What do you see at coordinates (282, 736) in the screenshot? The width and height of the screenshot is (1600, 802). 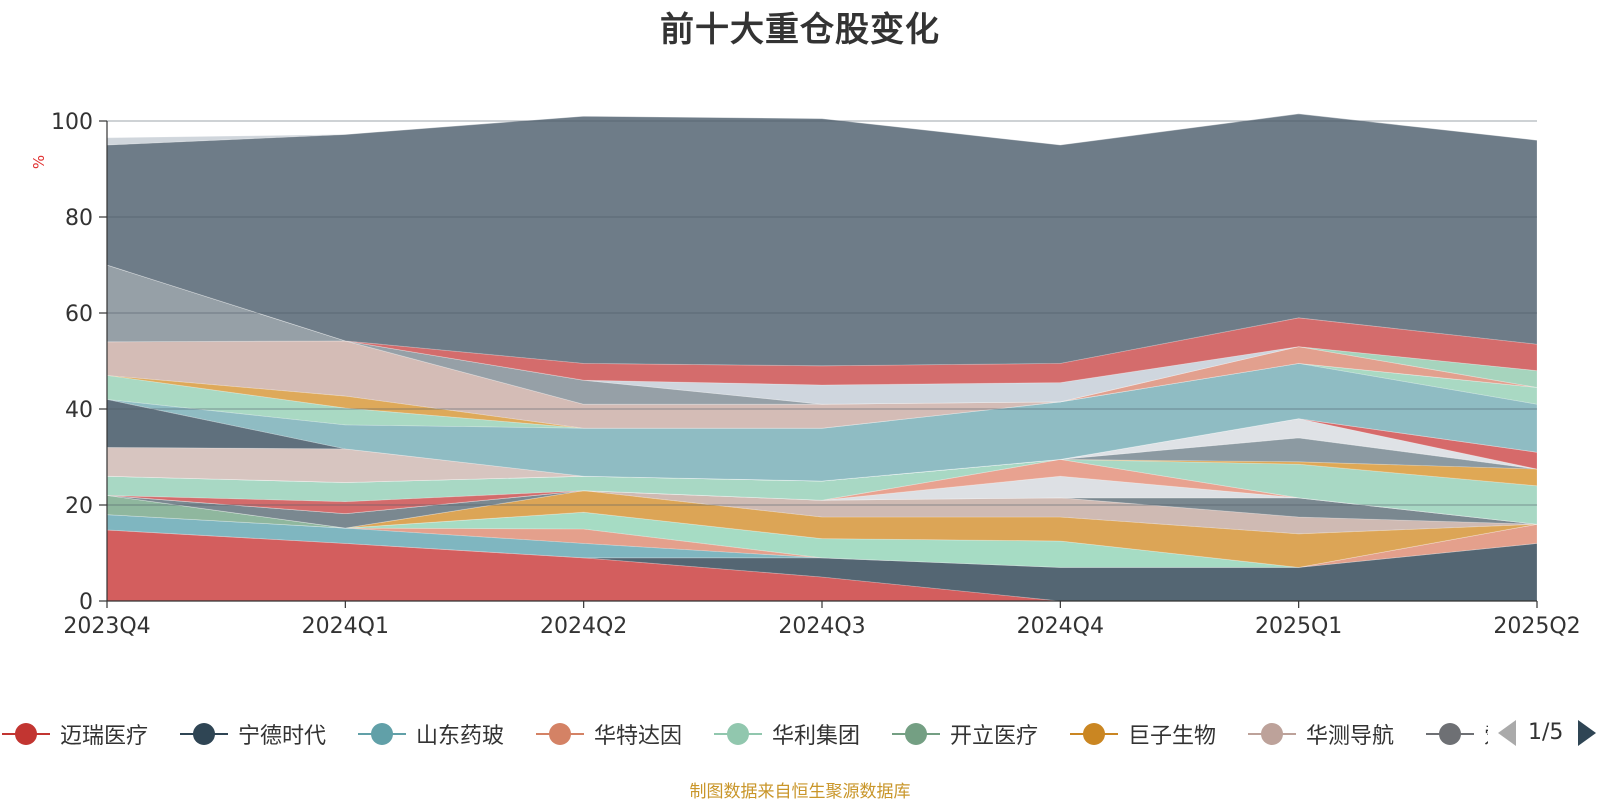 I see `legend-label: 宁德时代` at bounding box center [282, 736].